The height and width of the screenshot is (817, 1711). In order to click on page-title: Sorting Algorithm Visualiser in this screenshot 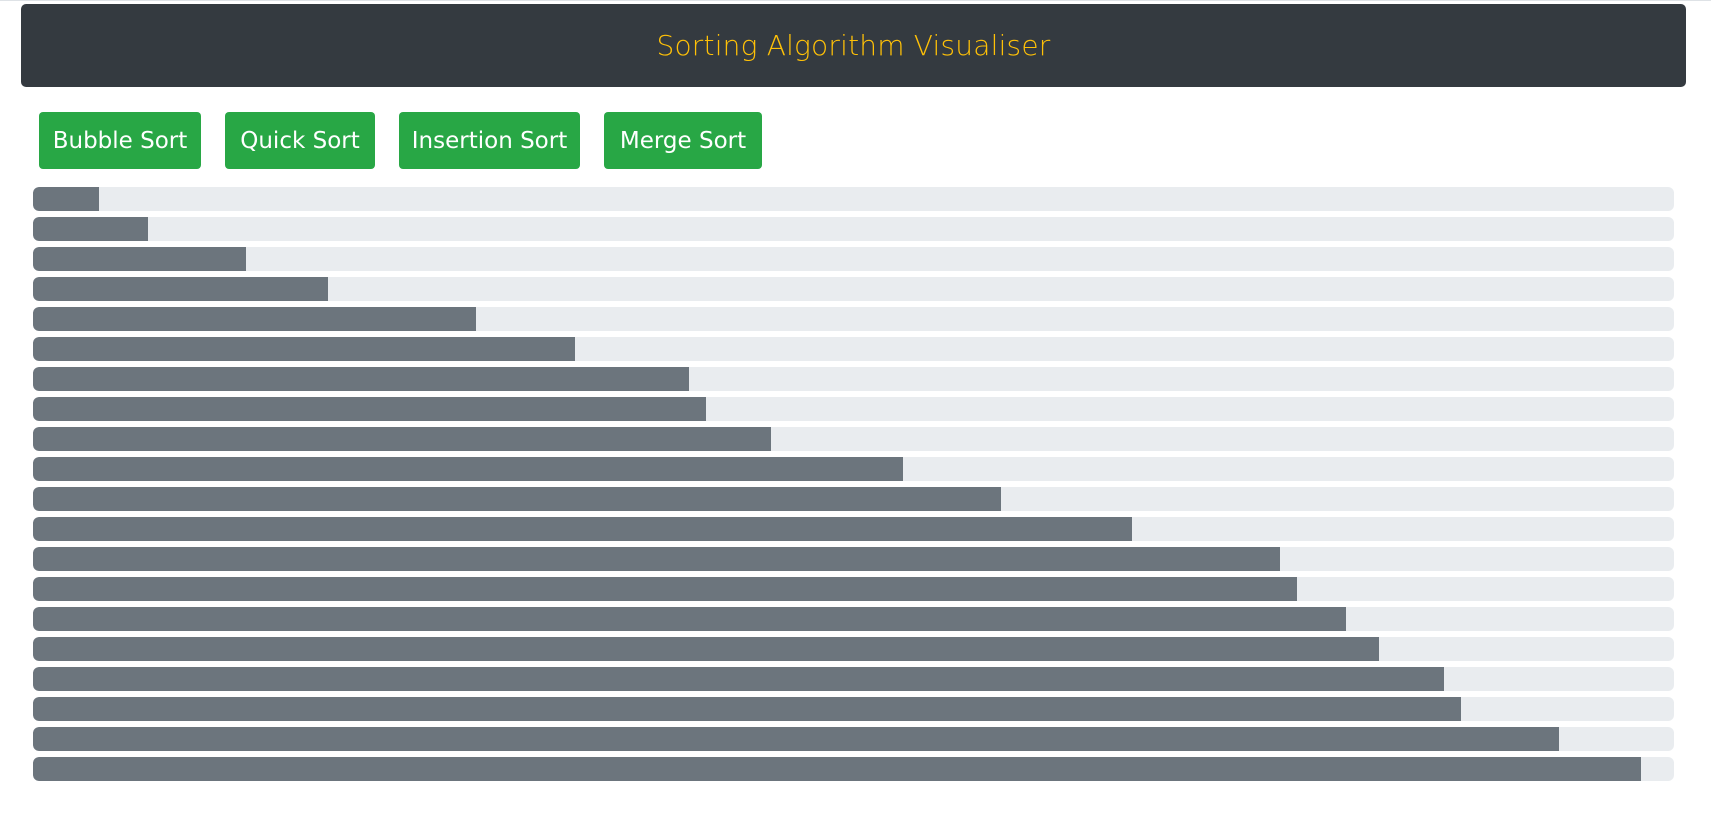, I will do `click(853, 45)`.